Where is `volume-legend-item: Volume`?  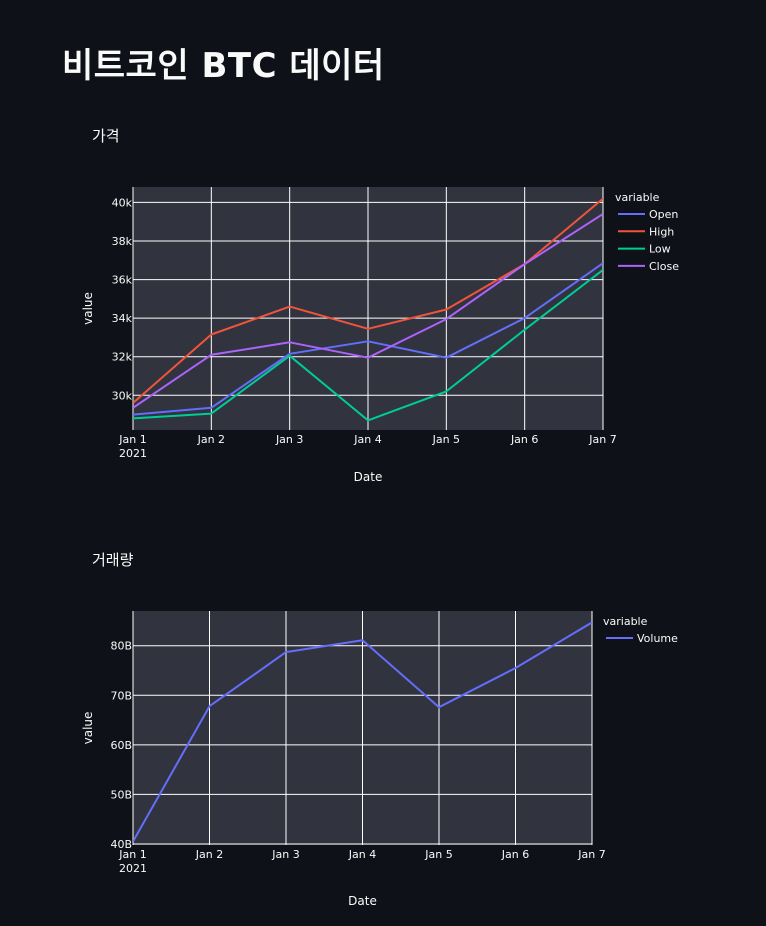
volume-legend-item: Volume is located at coordinates (642, 638).